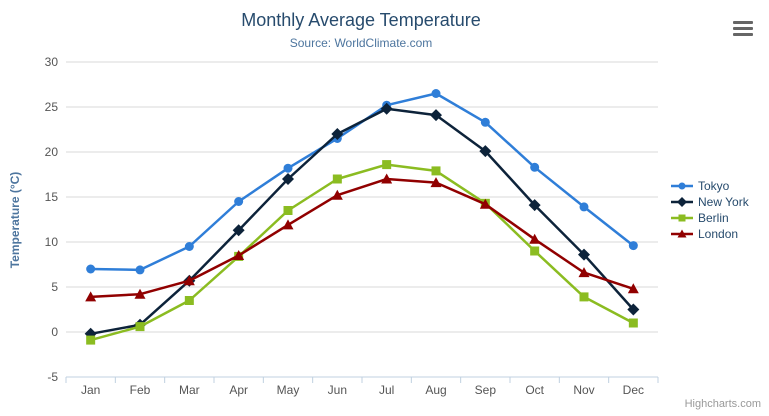  What do you see at coordinates (140, 327) in the screenshot?
I see `point-berlin-feb` at bounding box center [140, 327].